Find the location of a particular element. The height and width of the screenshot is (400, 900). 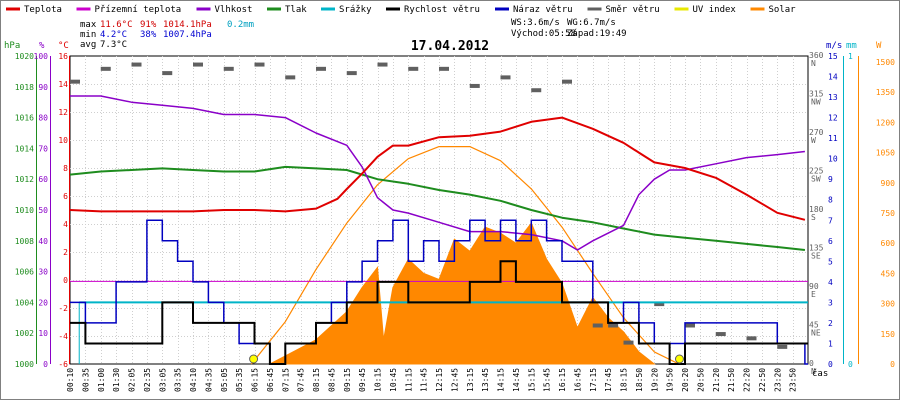

info-wind-speed: WS:3.6m/s is located at coordinates (535, 23).